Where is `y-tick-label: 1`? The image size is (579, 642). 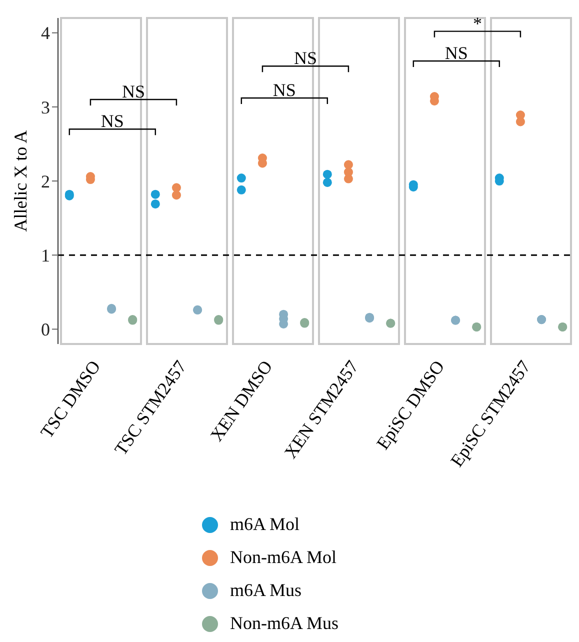 y-tick-label: 1 is located at coordinates (45, 255).